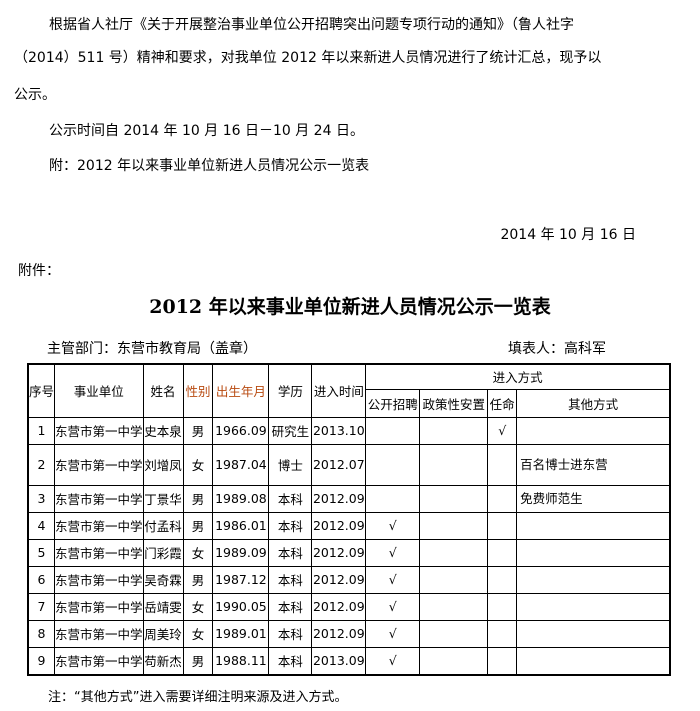  What do you see at coordinates (41, 552) in the screenshot?
I see `cell-no: 5` at bounding box center [41, 552].